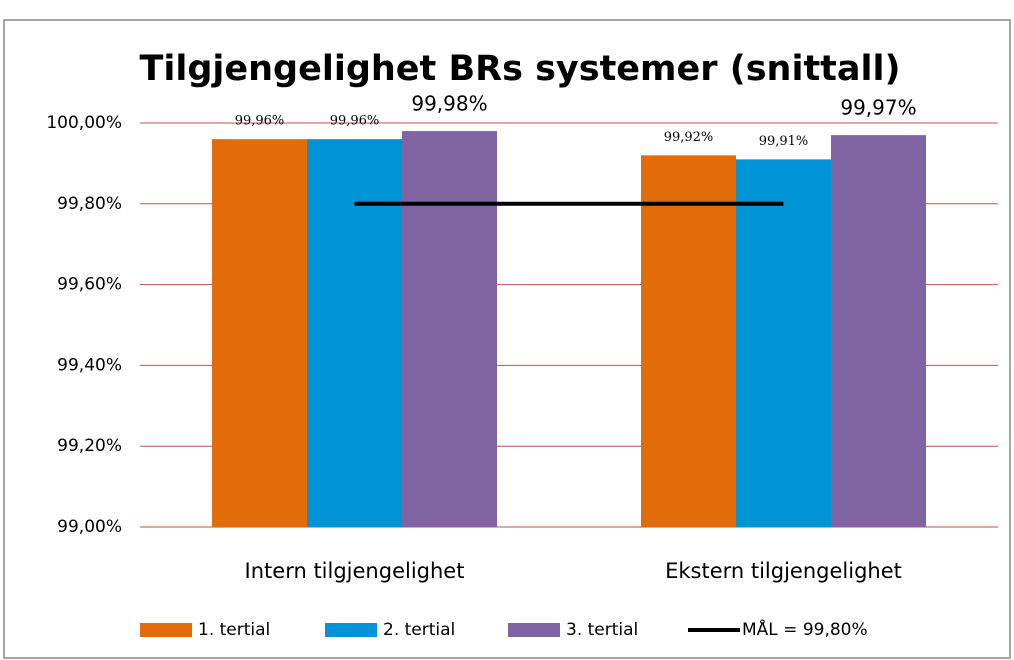 Image resolution: width=1014 pixels, height=660 pixels. Describe the element at coordinates (89, 285) in the screenshot. I see `y-tick-label: 99,60%` at that location.